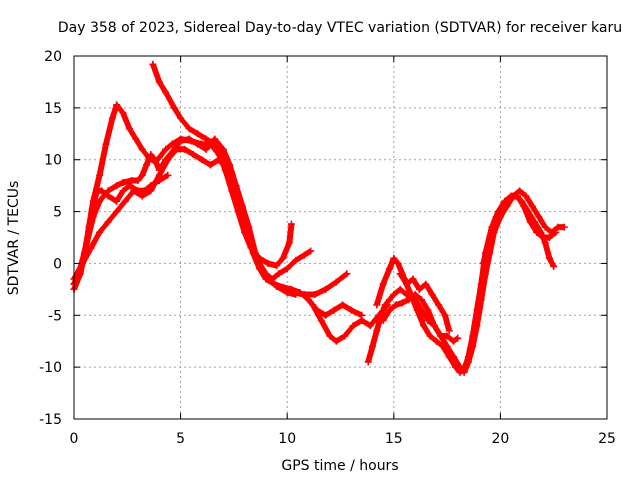 This screenshot has height=480, width=640. What do you see at coordinates (53, 109) in the screenshot?
I see `y-tick-label: 15` at bounding box center [53, 109].